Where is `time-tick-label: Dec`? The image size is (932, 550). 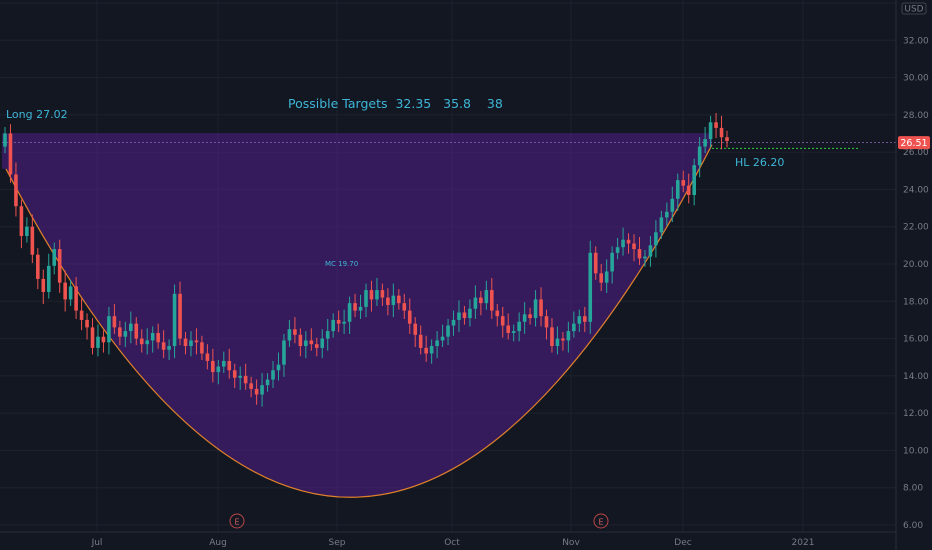 time-tick-label: Dec is located at coordinates (682, 543).